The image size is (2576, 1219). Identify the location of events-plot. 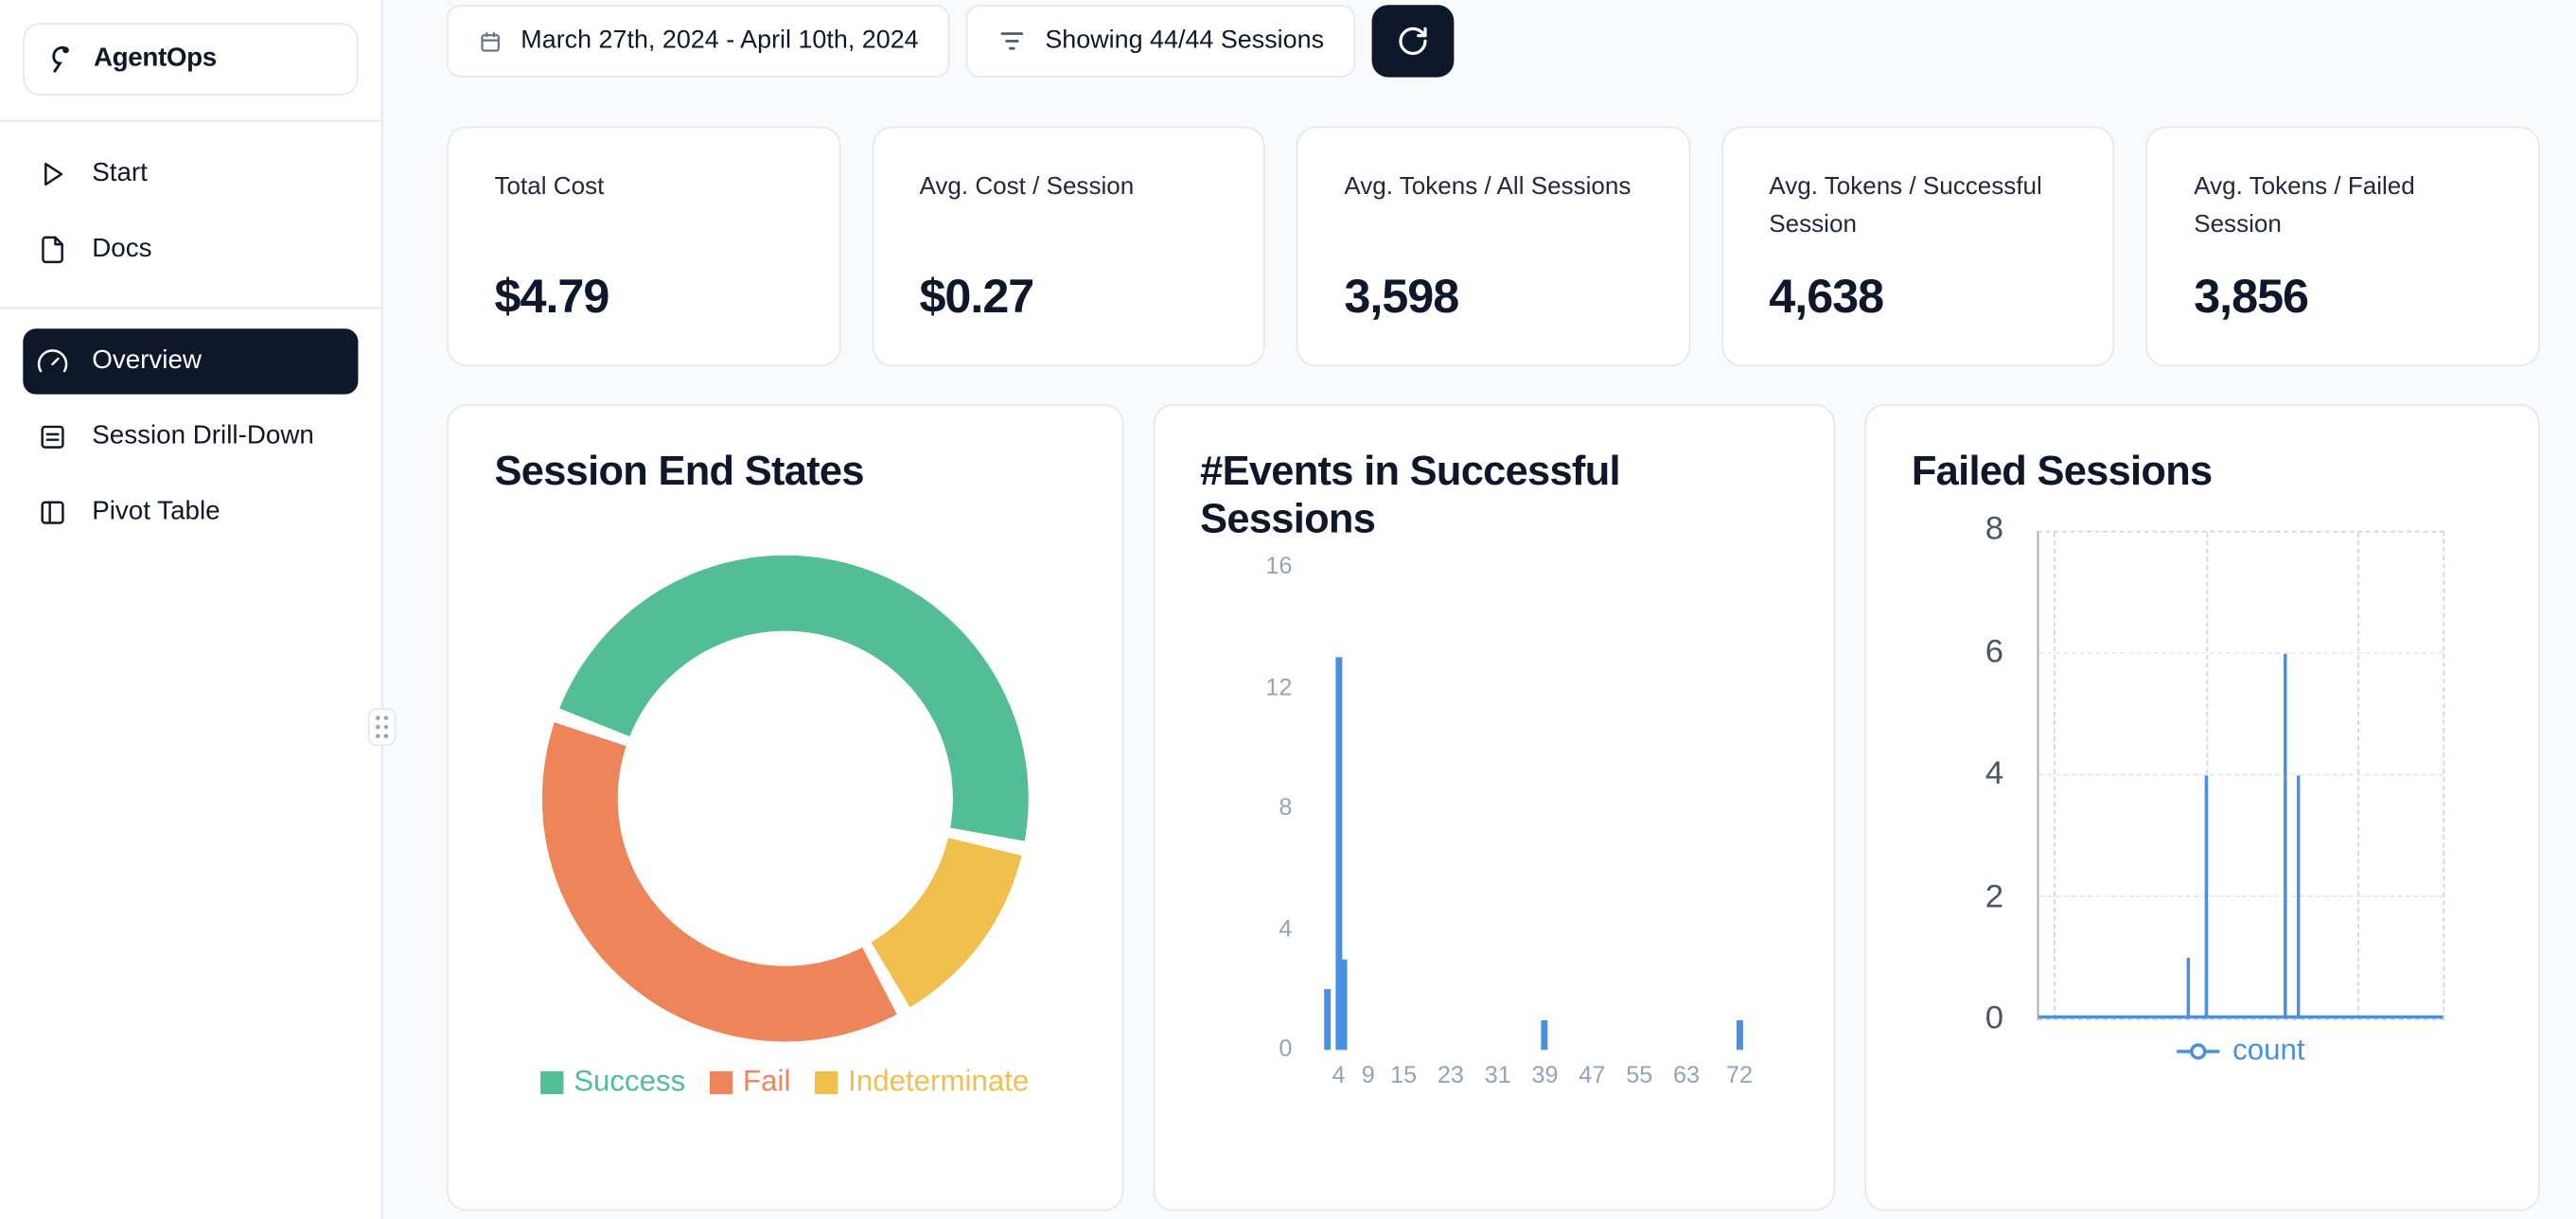
(1551, 809).